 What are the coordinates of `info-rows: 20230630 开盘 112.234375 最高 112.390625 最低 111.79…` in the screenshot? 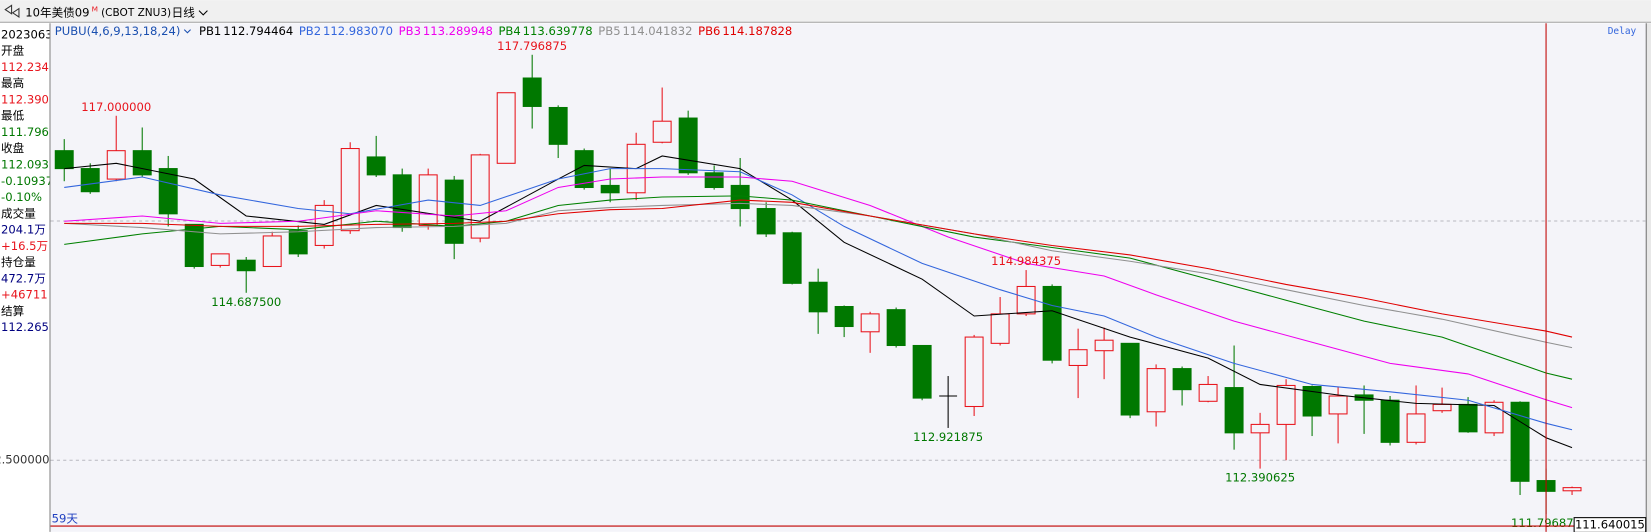 It's located at (36, 180).